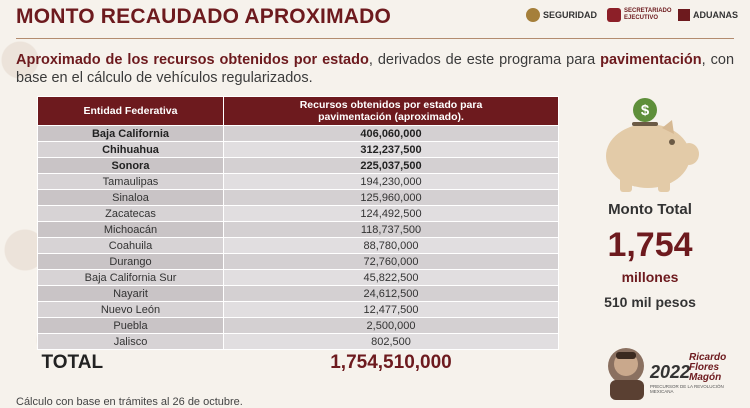  What do you see at coordinates (687, 389) in the screenshot?
I see `seal-caption: PRECURSOR DE LA REVOLUCIÓN MEXICANA` at bounding box center [687, 389].